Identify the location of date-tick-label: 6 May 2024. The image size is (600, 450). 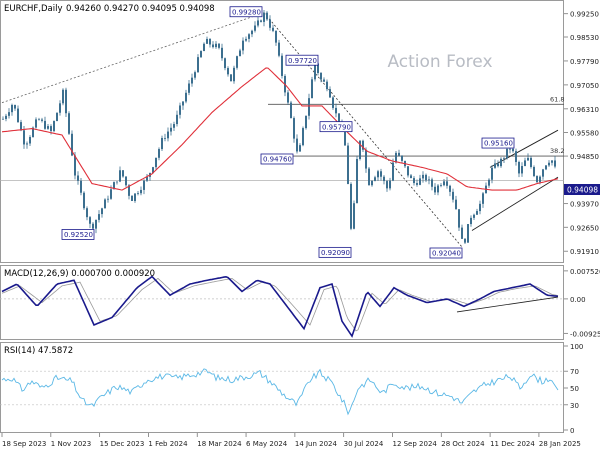
(267, 444).